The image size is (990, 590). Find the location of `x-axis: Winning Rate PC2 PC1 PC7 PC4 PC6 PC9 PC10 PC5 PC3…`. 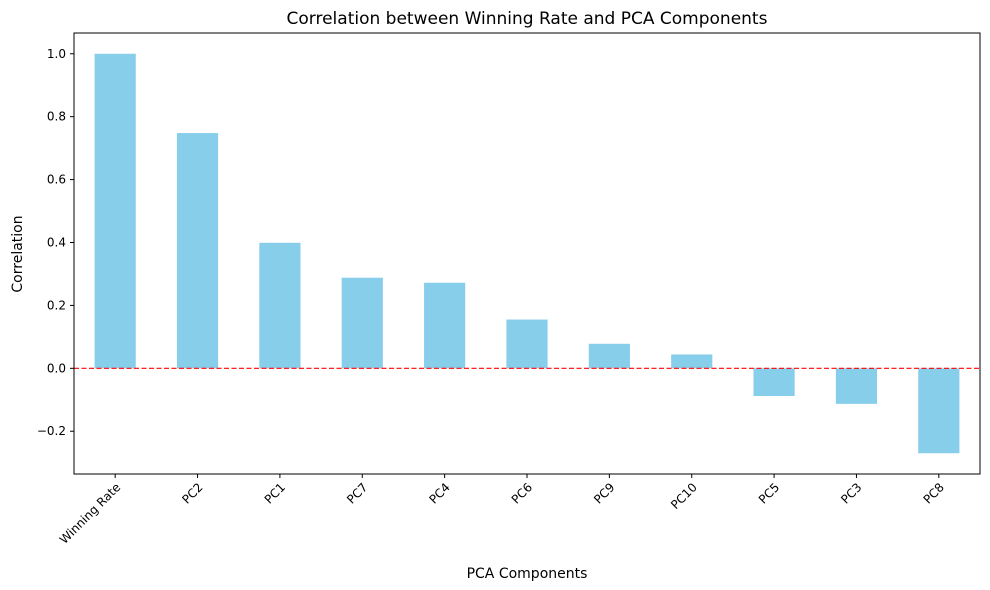

x-axis: Winning Rate PC2 PC1 PC7 PC4 PC6 PC9 PC10 PC5 PC3… is located at coordinates (502, 510).